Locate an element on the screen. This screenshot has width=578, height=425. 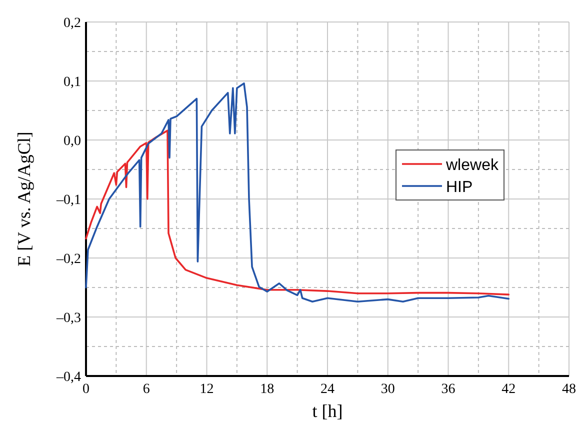
x-tick-label: 6 is located at coordinates (146, 389).